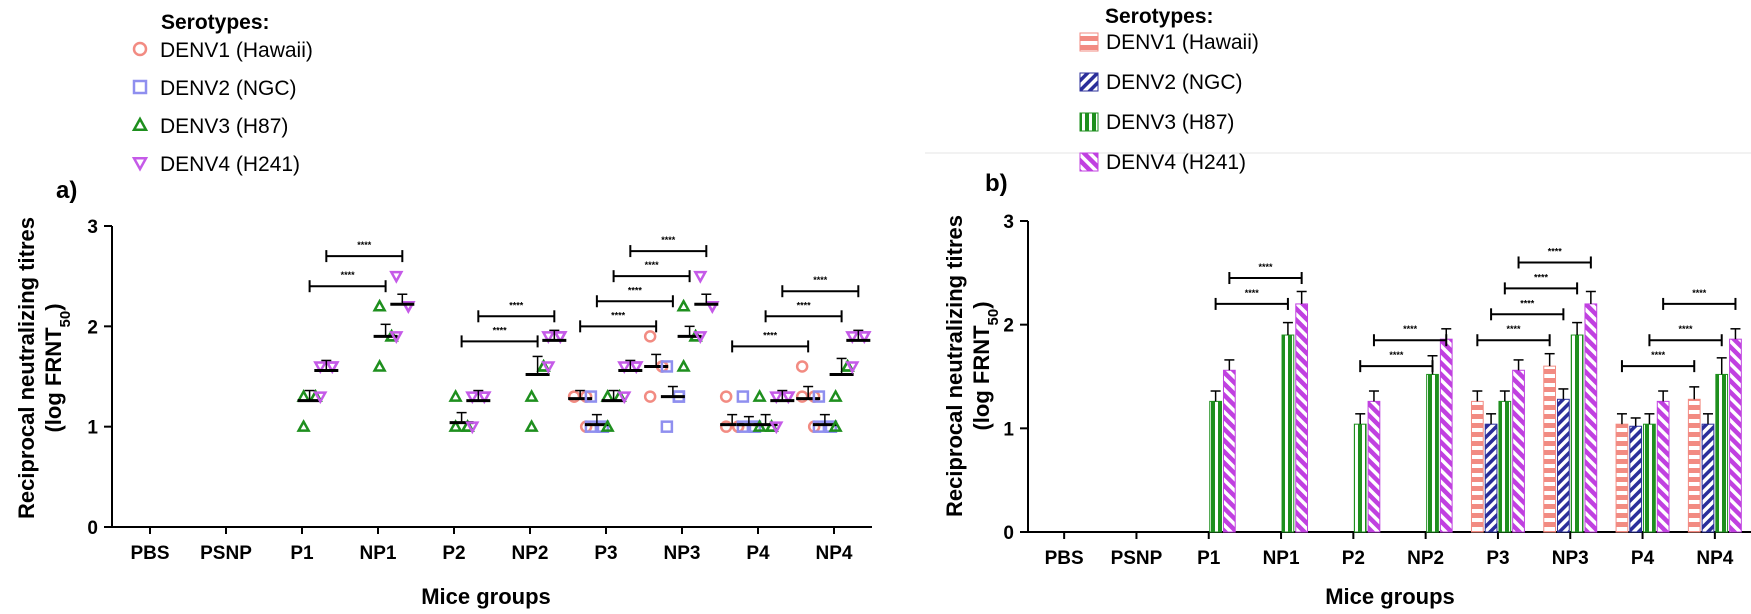 This screenshot has height=614, width=1751. Describe the element at coordinates (1643, 558) in the screenshot. I see `panel-b-x-tick-label-p4: P4` at that location.